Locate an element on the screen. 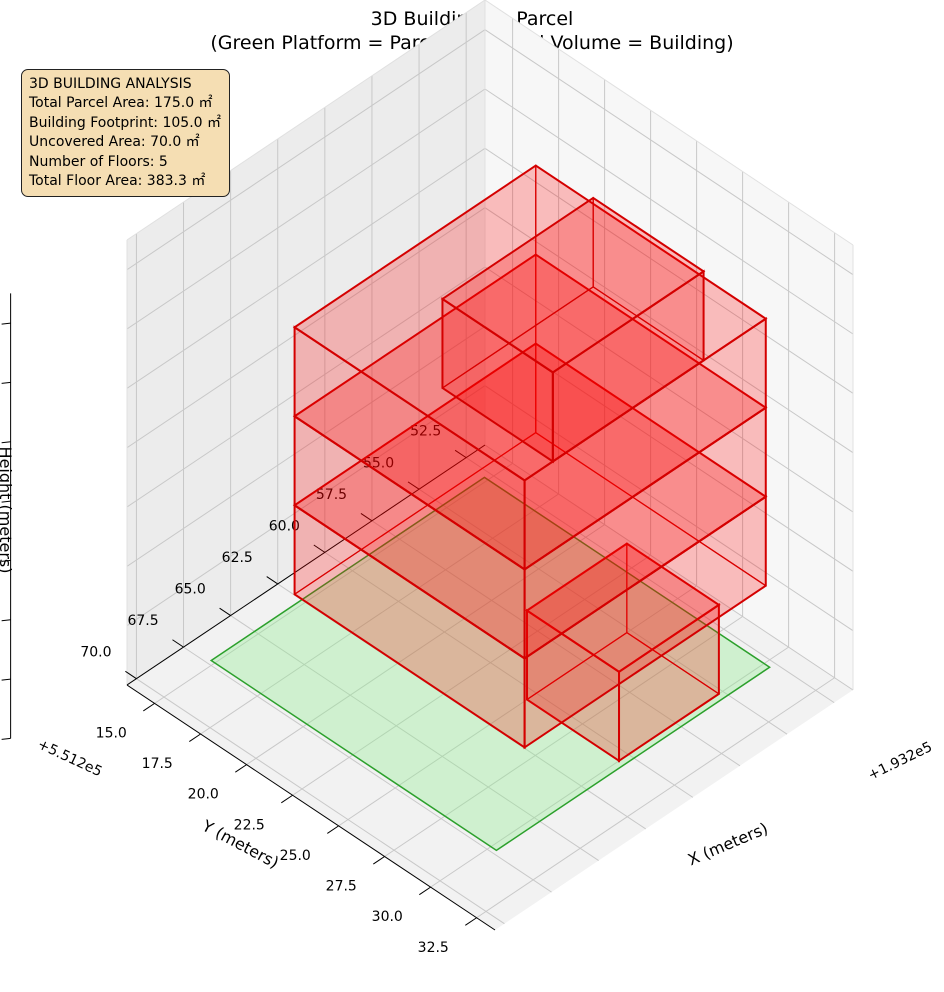 The width and height of the screenshot is (944, 992). x-tick-label: 30.0 is located at coordinates (387, 917).